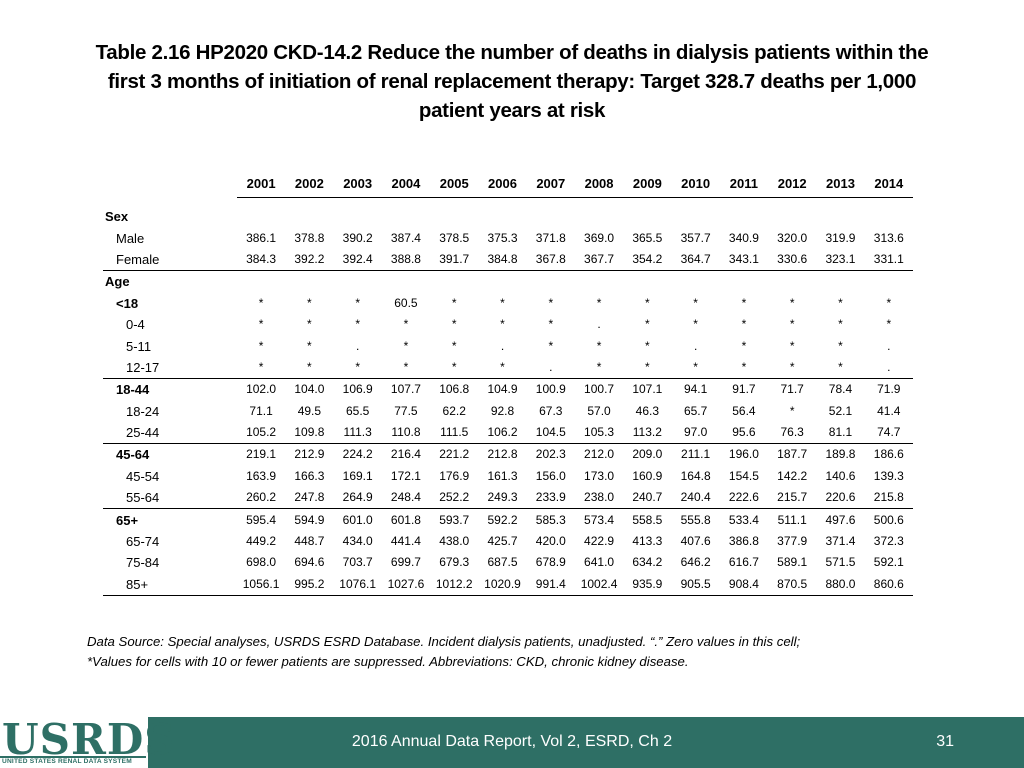 The width and height of the screenshot is (1024, 768). What do you see at coordinates (550, 184) in the screenshot?
I see `year-header-2007: 2007` at bounding box center [550, 184].